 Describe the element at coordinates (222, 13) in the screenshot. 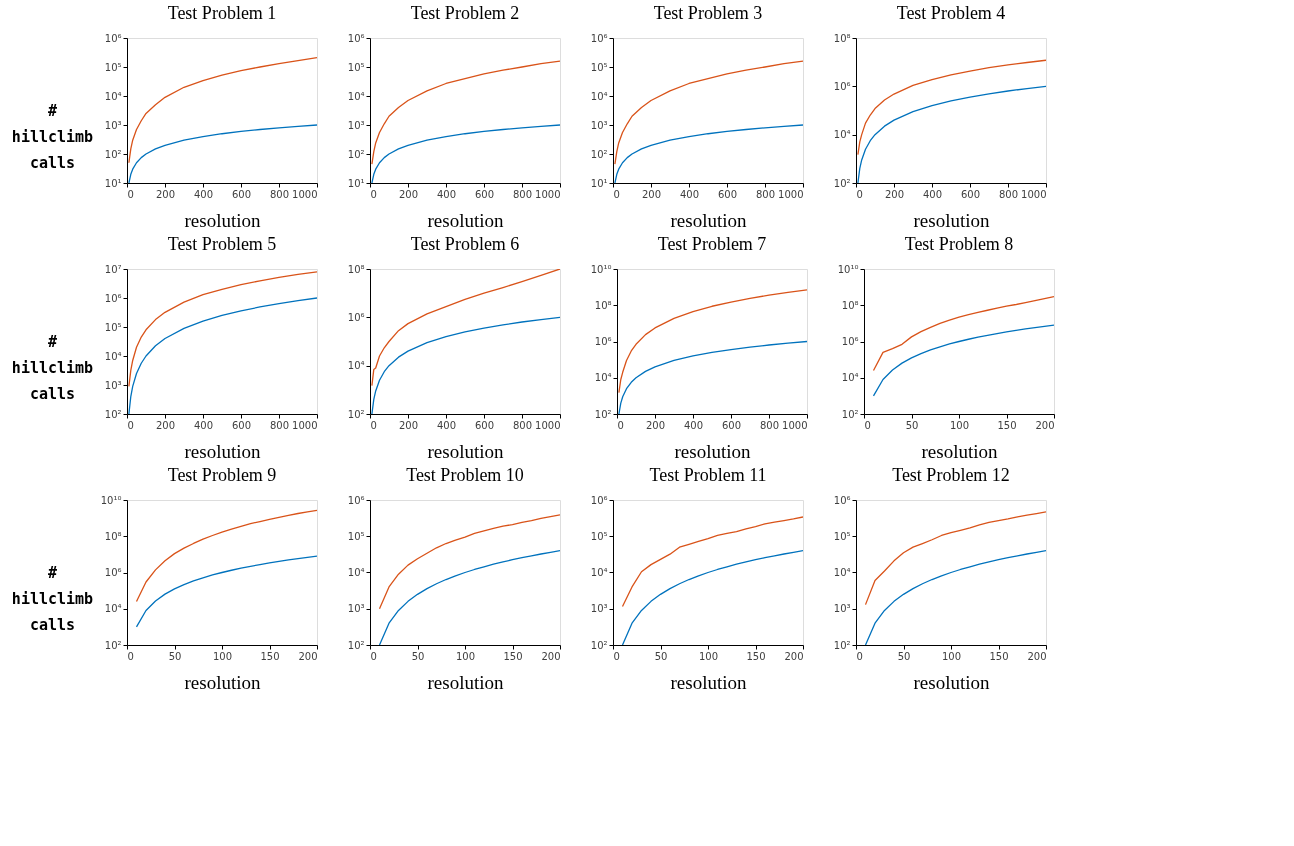

I see `chart-title: Test Problem 1` at that location.